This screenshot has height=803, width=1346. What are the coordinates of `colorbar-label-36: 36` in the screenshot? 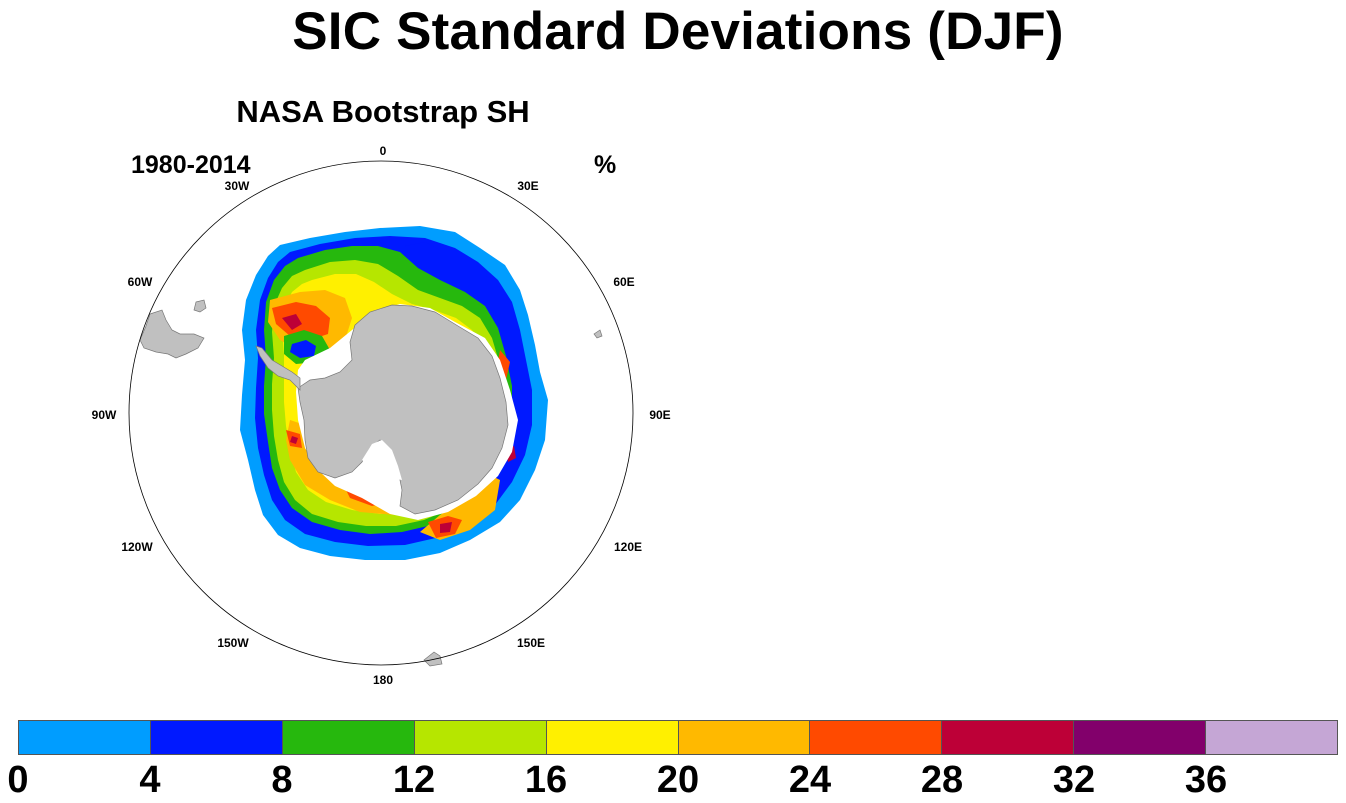 It's located at (1206, 780).